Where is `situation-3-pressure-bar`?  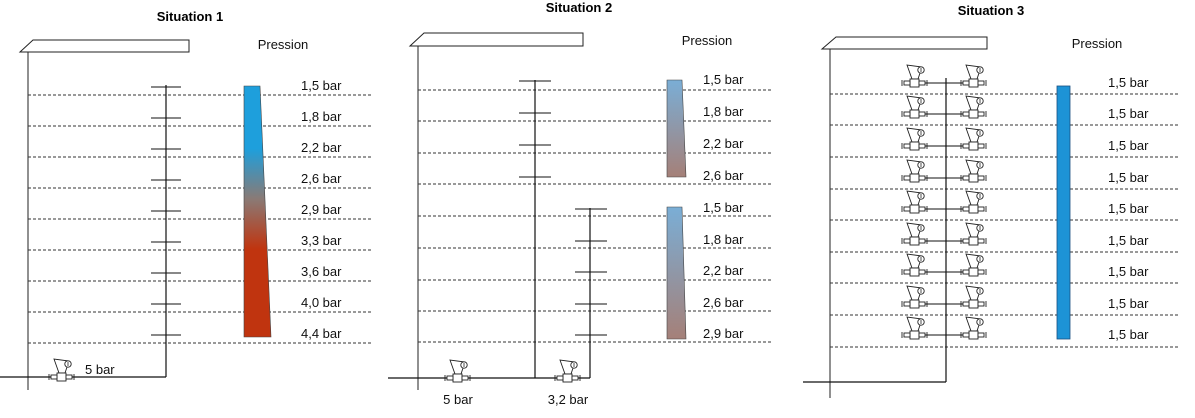
situation-3-pressure-bar is located at coordinates (1063, 212).